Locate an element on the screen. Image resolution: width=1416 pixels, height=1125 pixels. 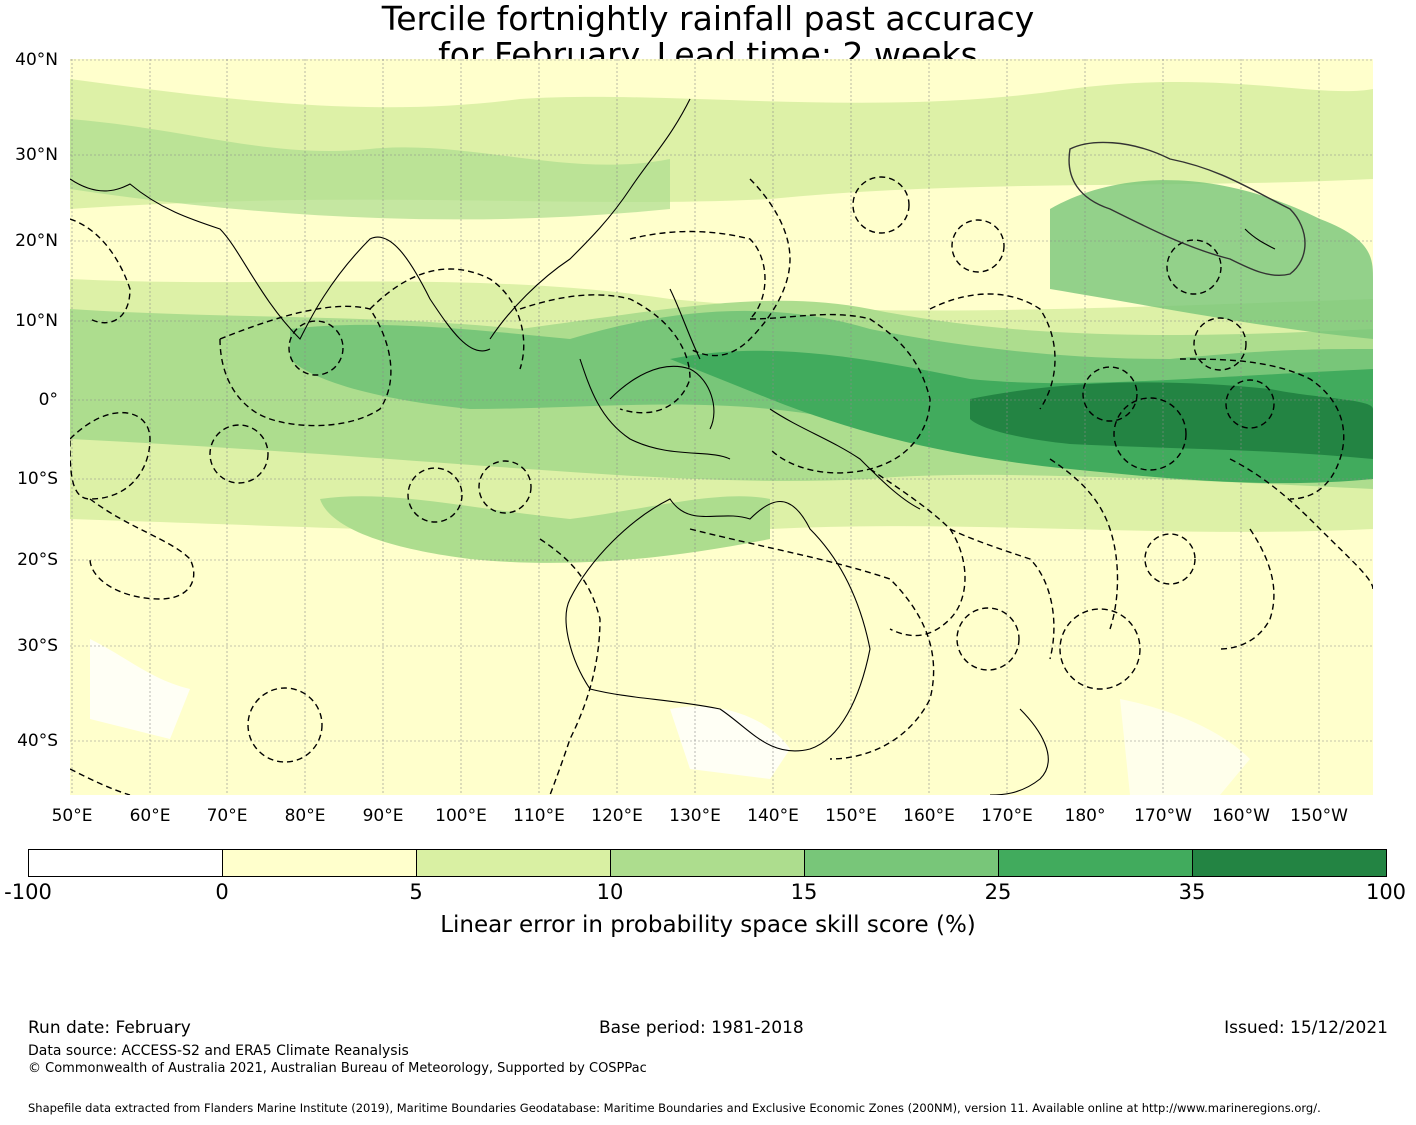
colorbar-tick: 10 is located at coordinates (610, 892).